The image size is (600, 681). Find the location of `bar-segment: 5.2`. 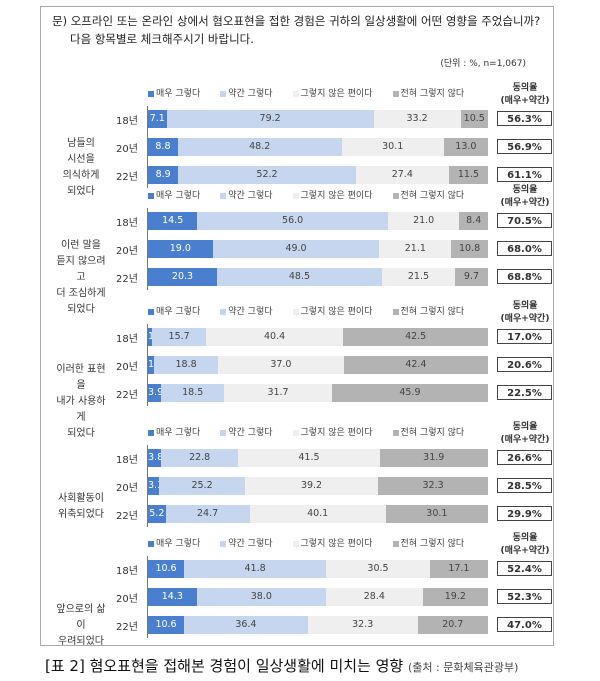

bar-segment: 5.2 is located at coordinates (157, 514).